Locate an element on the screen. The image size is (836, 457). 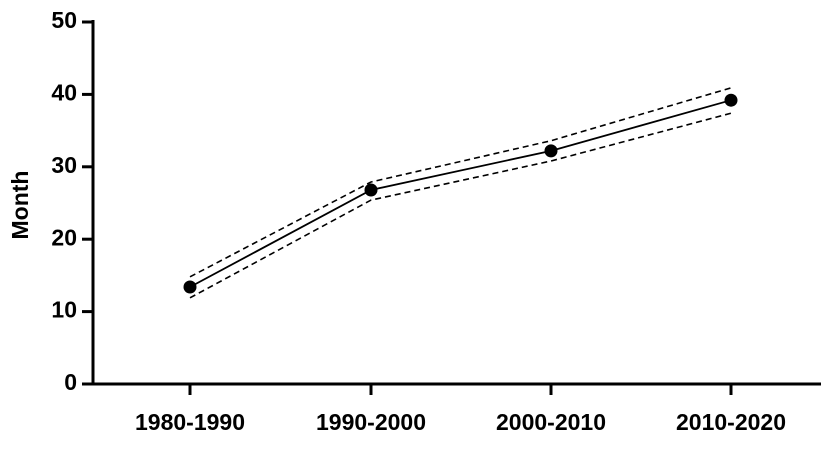
y-axis-label: Month is located at coordinates (20, 205).